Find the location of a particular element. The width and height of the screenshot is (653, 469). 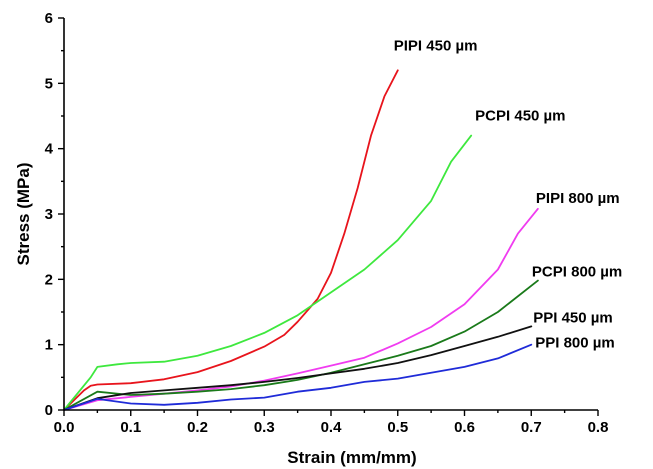

x-tick-label: 0.3 is located at coordinates (264, 427).